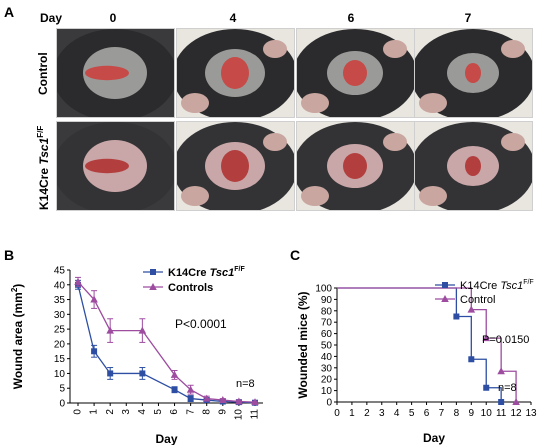 The width and height of the screenshot is (558, 445). What do you see at coordinates (233, 18) in the screenshot?
I see `day-header-4: 4` at bounding box center [233, 18].